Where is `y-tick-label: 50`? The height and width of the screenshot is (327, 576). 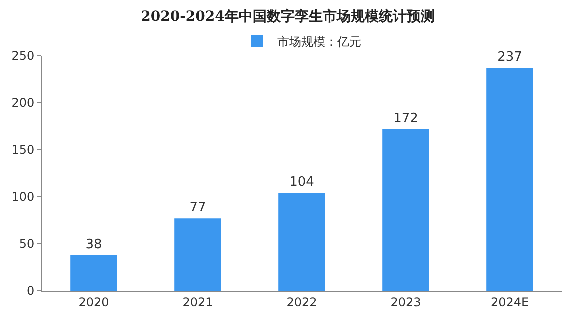
y-tick-label: 50 is located at coordinates (27, 244).